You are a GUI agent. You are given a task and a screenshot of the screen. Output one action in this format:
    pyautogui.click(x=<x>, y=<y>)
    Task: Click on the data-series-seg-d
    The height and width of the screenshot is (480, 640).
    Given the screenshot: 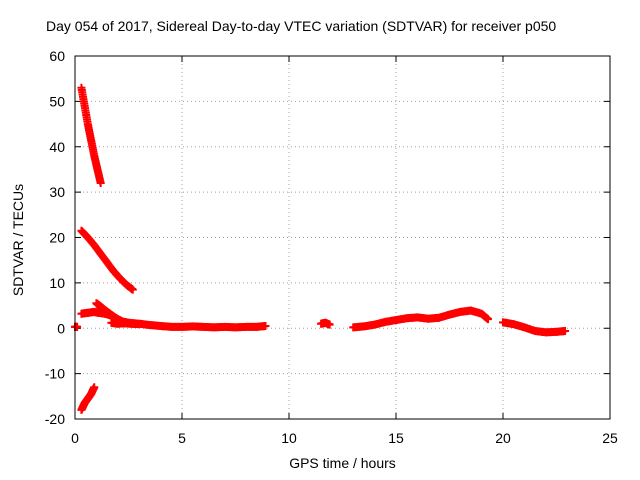 What is the action you would take?
    pyautogui.click(x=76, y=326)
    